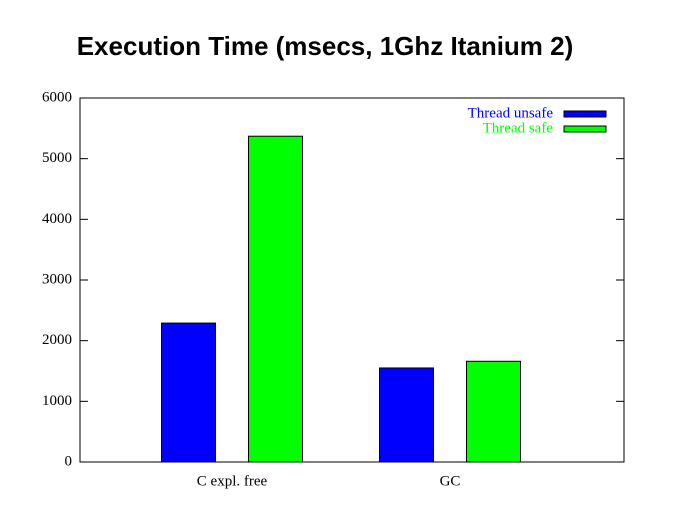 This screenshot has height=510, width=680. I want to click on legend-label: Thread safe, so click(518, 128).